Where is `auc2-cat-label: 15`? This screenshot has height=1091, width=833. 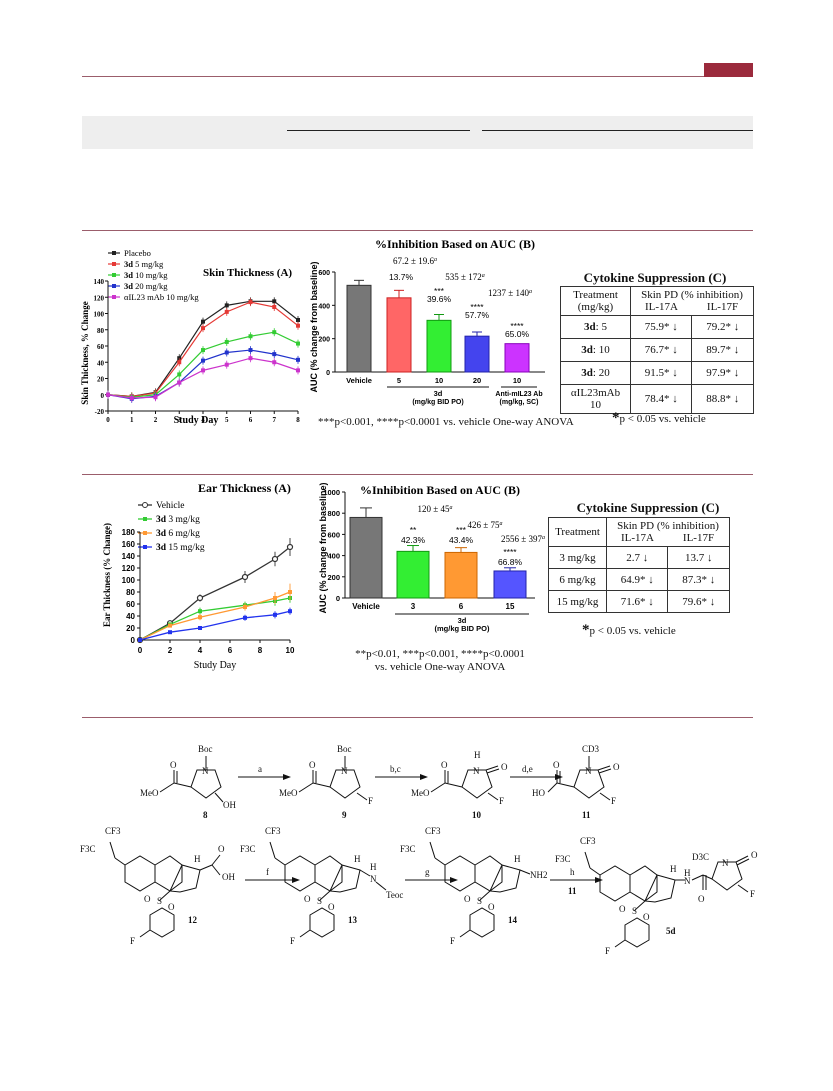 auc2-cat-label: 15 is located at coordinates (510, 606).